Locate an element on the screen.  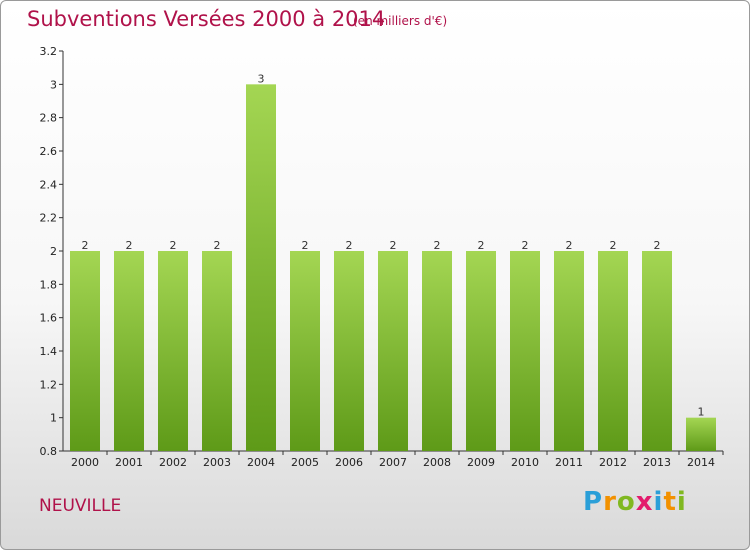
x-tick-label: 2007 is located at coordinates (393, 462).